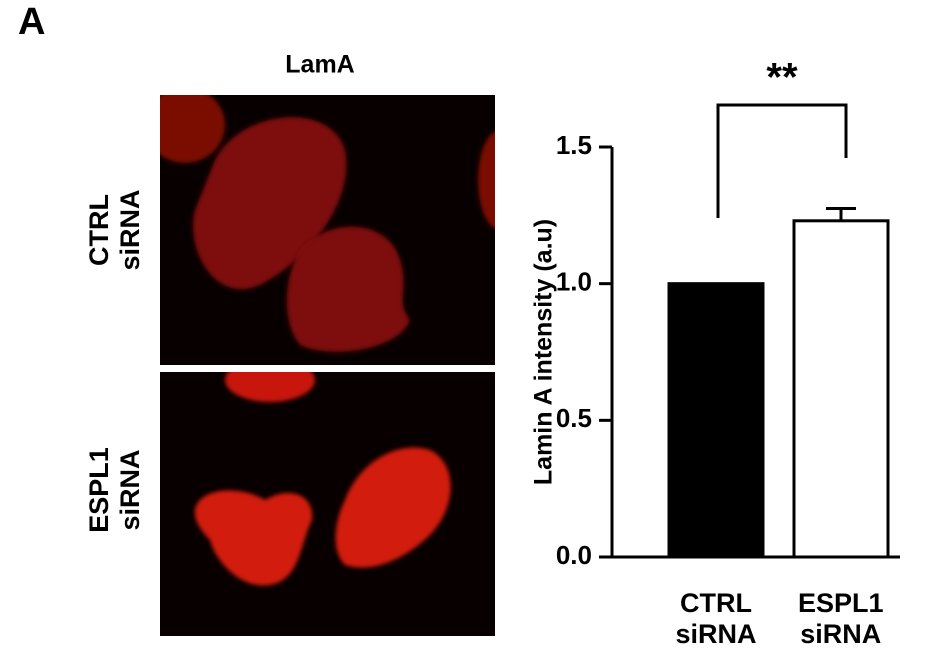  What do you see at coordinates (327, 230) in the screenshot?
I see `image-ctrl` at bounding box center [327, 230].